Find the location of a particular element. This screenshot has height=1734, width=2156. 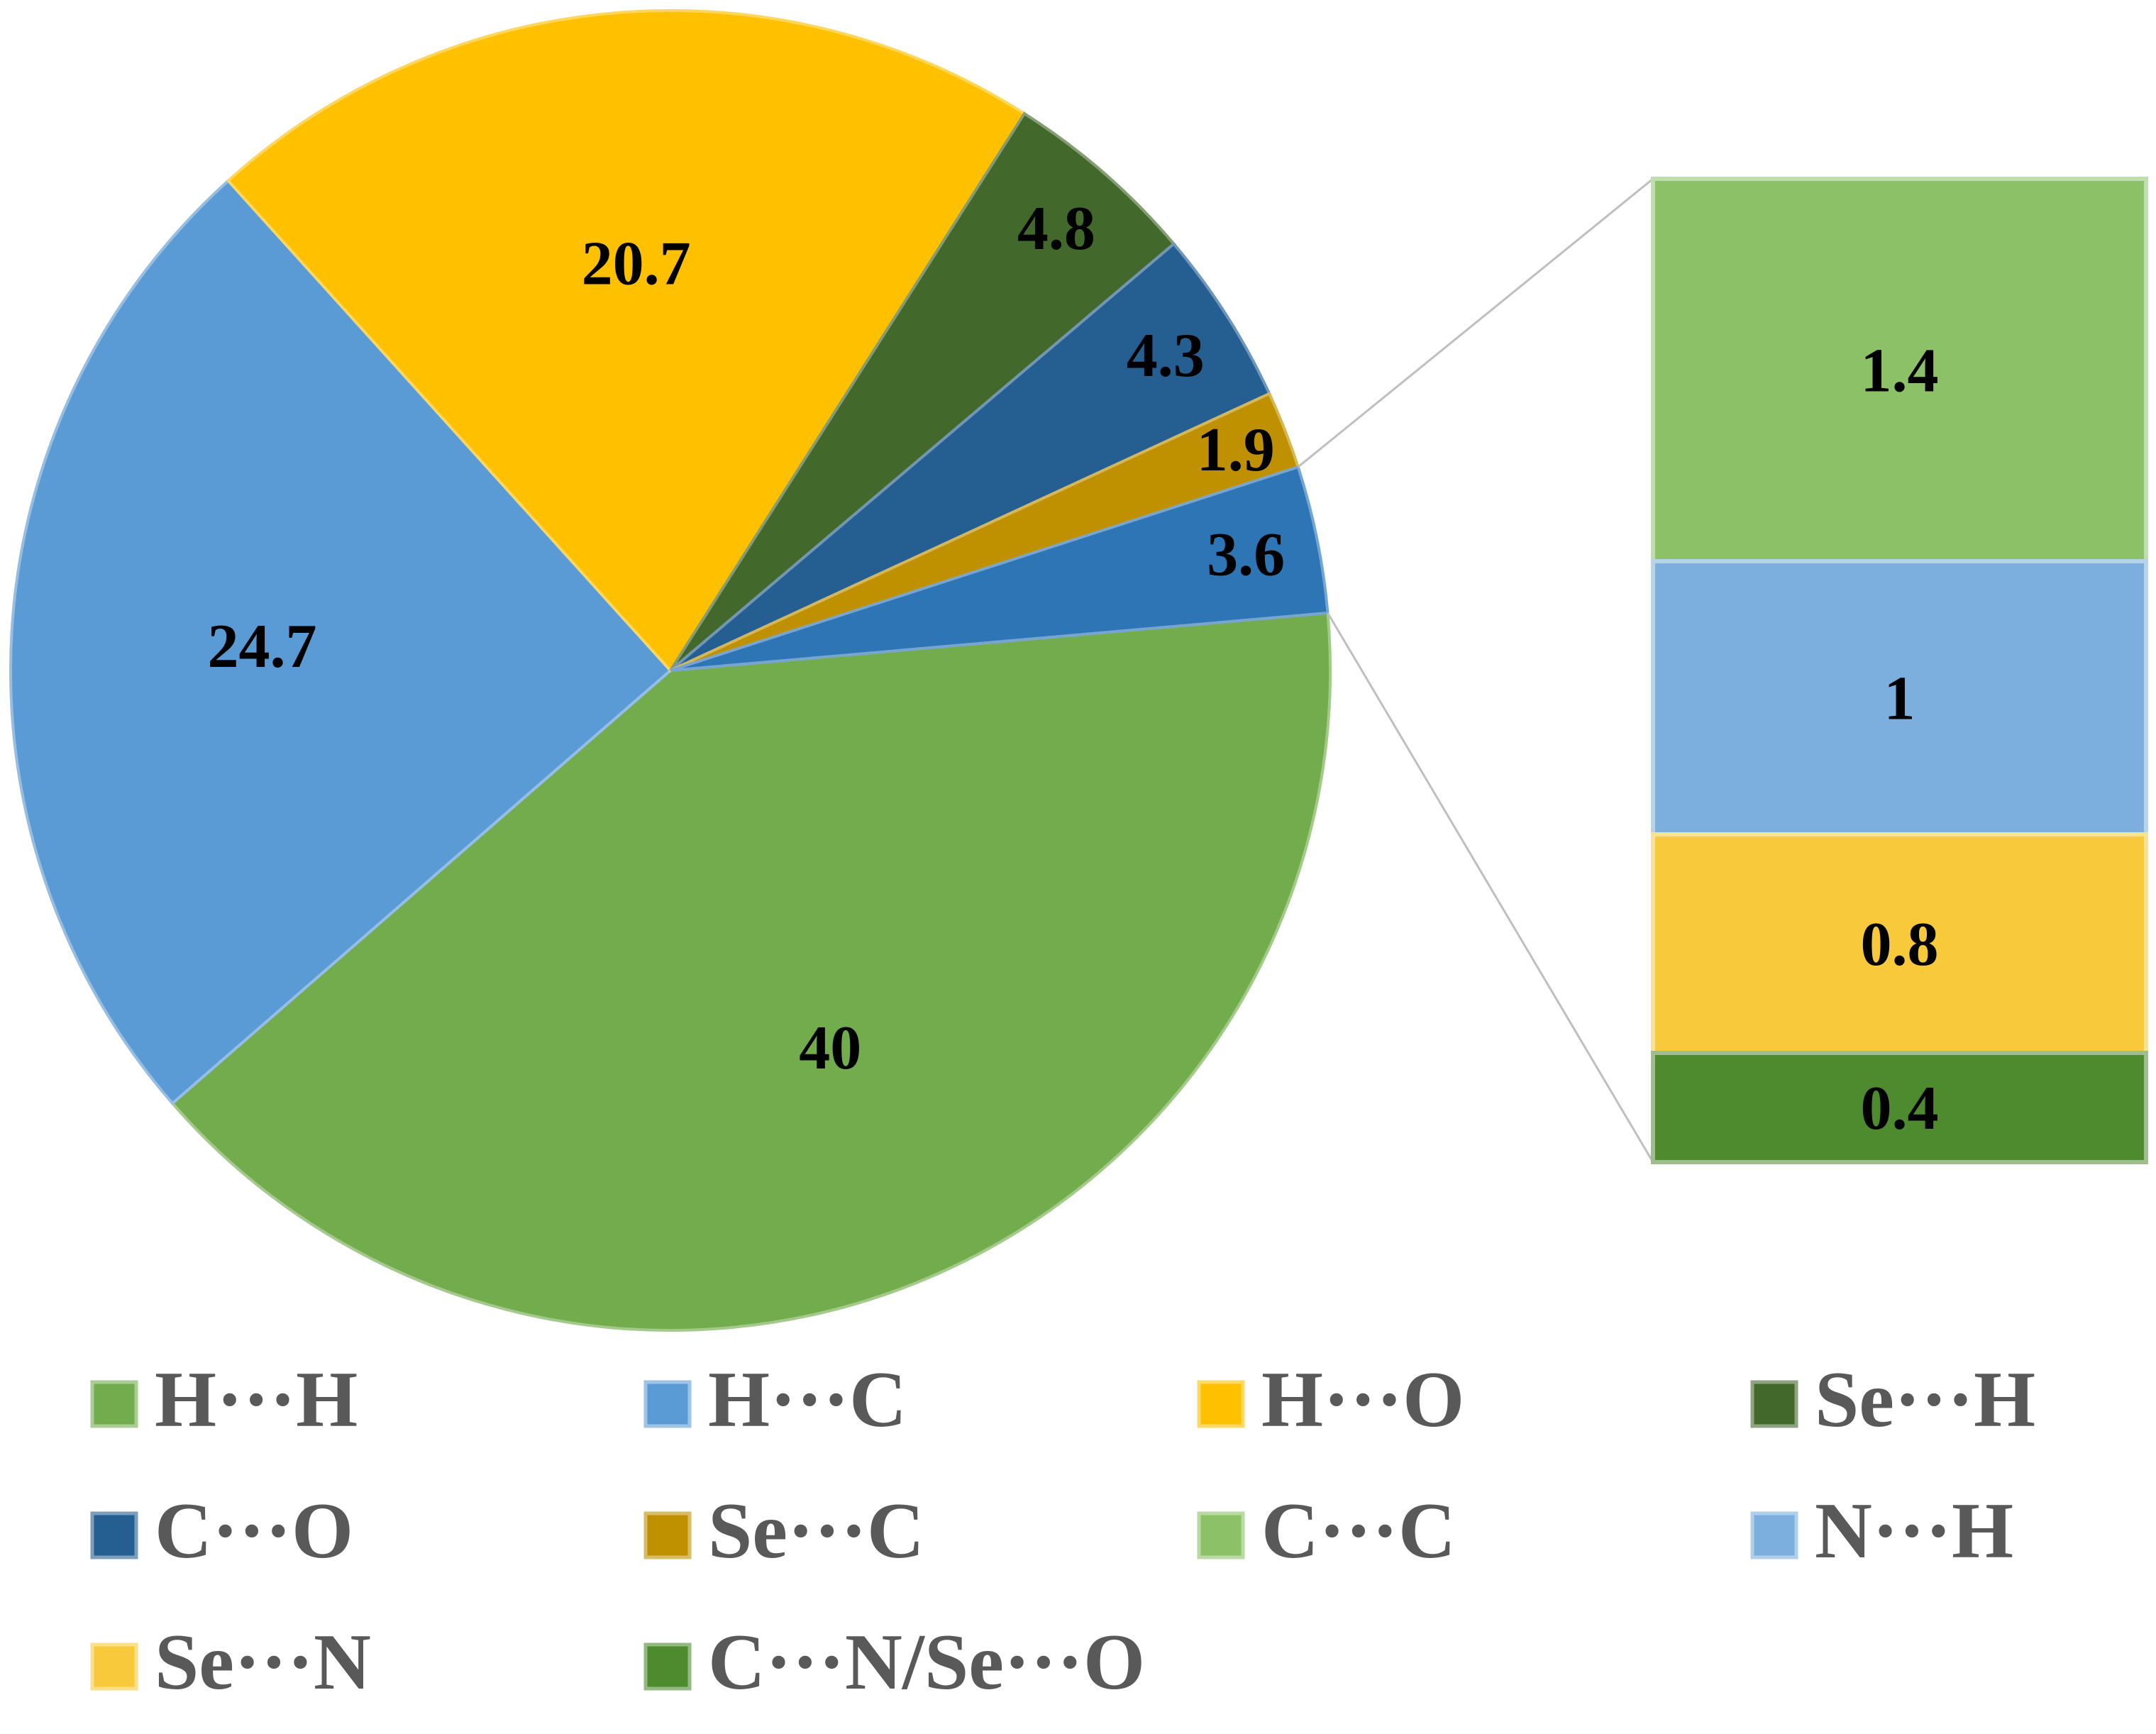

bar-segment-c-c is located at coordinates (1899, 370).